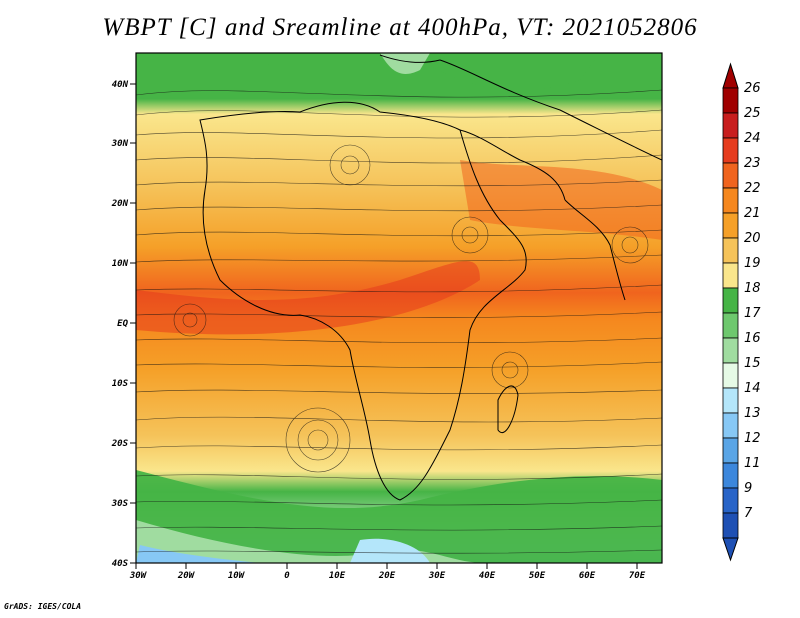  I want to click on colorbar-label: 22, so click(752, 188).